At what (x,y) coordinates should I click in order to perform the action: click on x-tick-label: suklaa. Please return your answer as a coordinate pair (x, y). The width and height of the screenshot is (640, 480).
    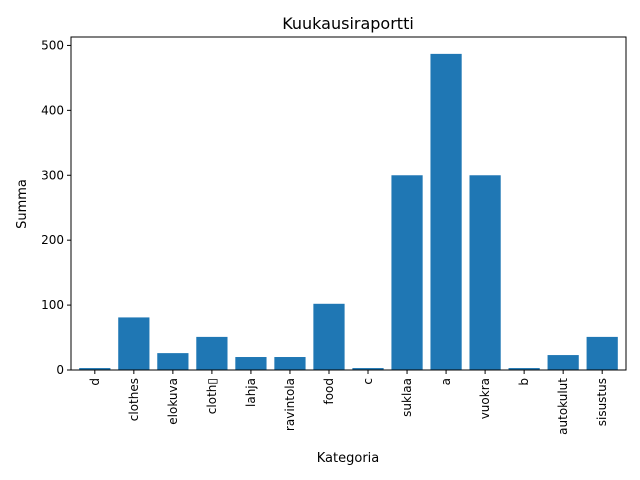
    Looking at the image, I should click on (407, 397).